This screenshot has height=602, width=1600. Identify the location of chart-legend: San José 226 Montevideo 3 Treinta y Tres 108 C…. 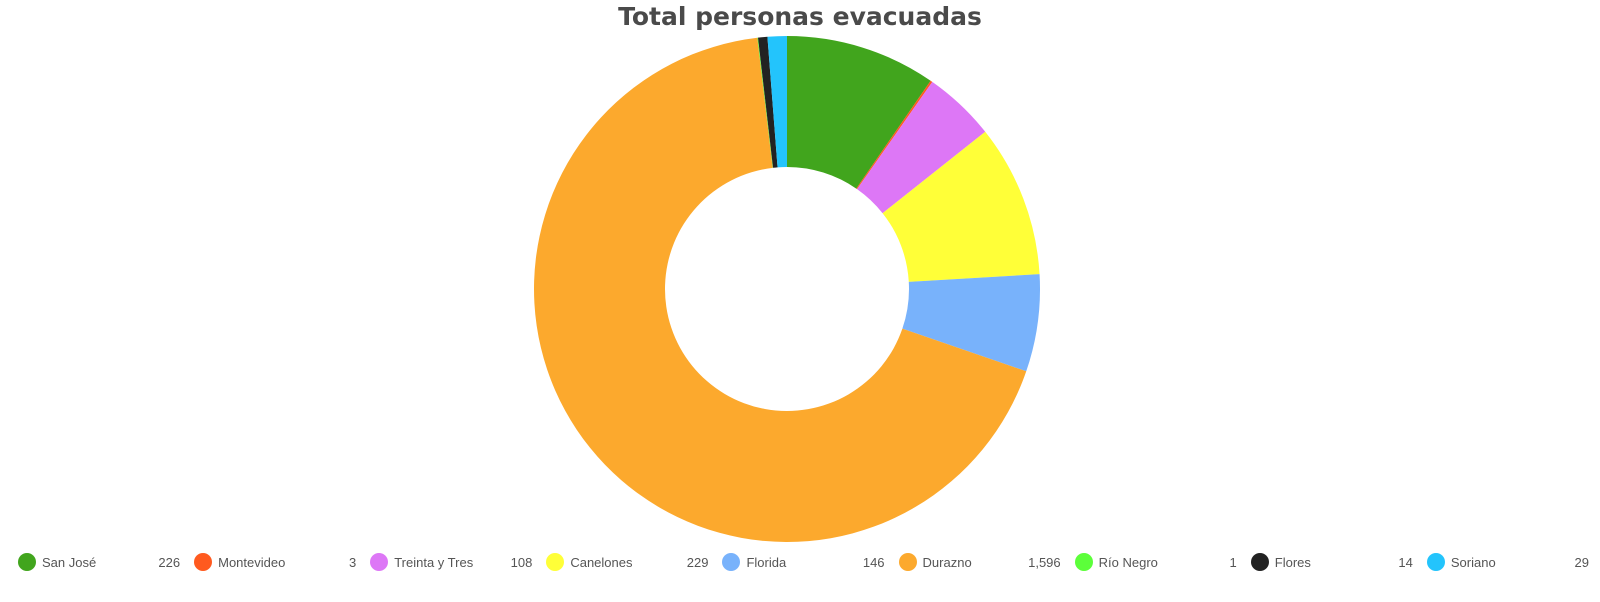
(802, 562).